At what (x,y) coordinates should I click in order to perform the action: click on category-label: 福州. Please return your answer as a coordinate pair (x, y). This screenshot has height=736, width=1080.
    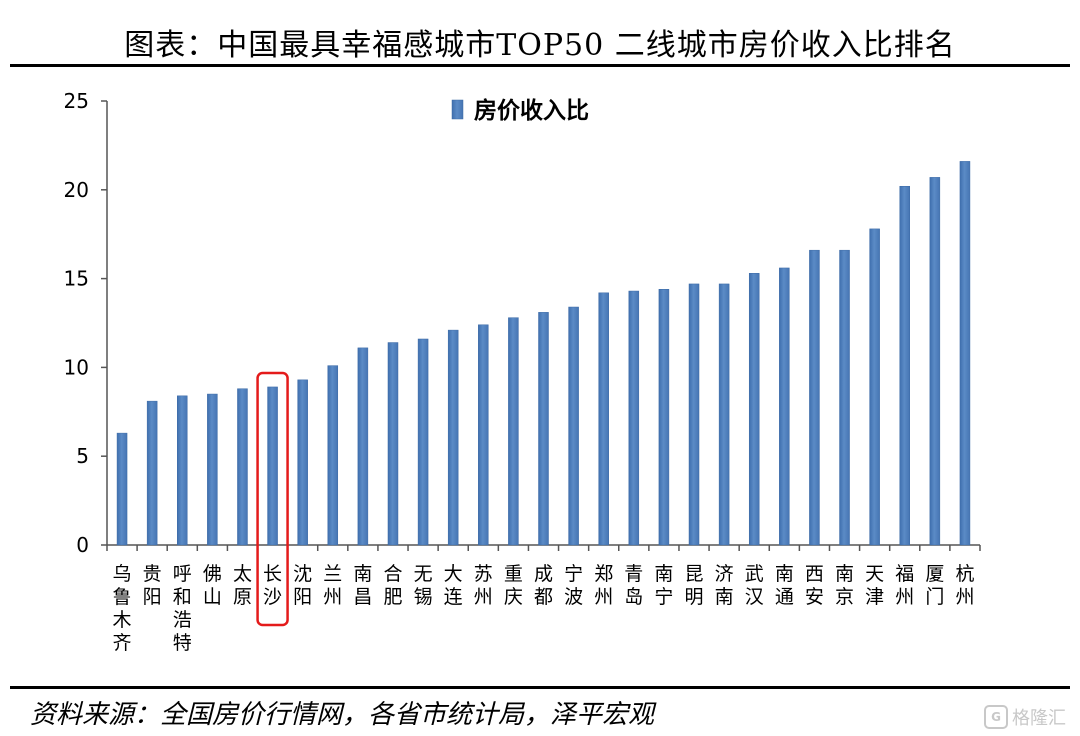
    Looking at the image, I should click on (904, 585).